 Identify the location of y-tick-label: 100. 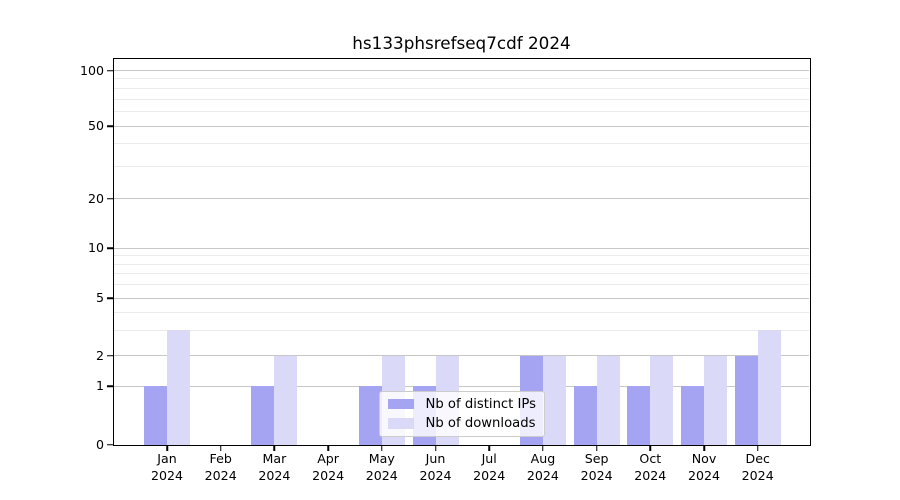
(91, 70).